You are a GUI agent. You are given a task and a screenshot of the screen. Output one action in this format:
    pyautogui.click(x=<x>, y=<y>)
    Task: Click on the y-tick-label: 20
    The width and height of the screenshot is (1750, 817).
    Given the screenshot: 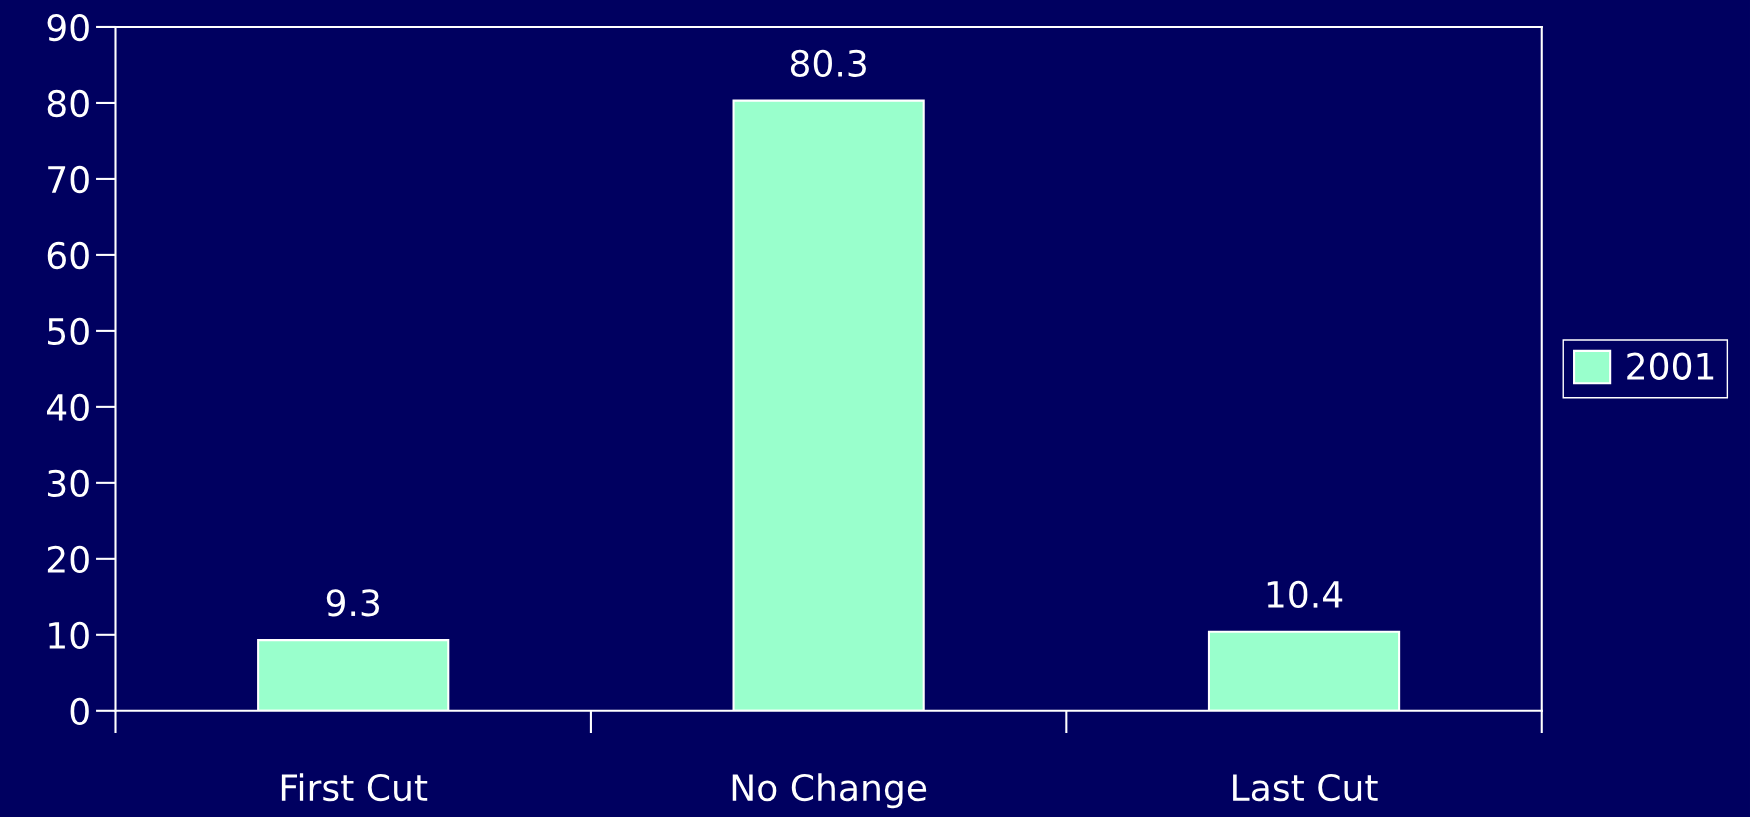 What is the action you would take?
    pyautogui.click(x=68, y=559)
    